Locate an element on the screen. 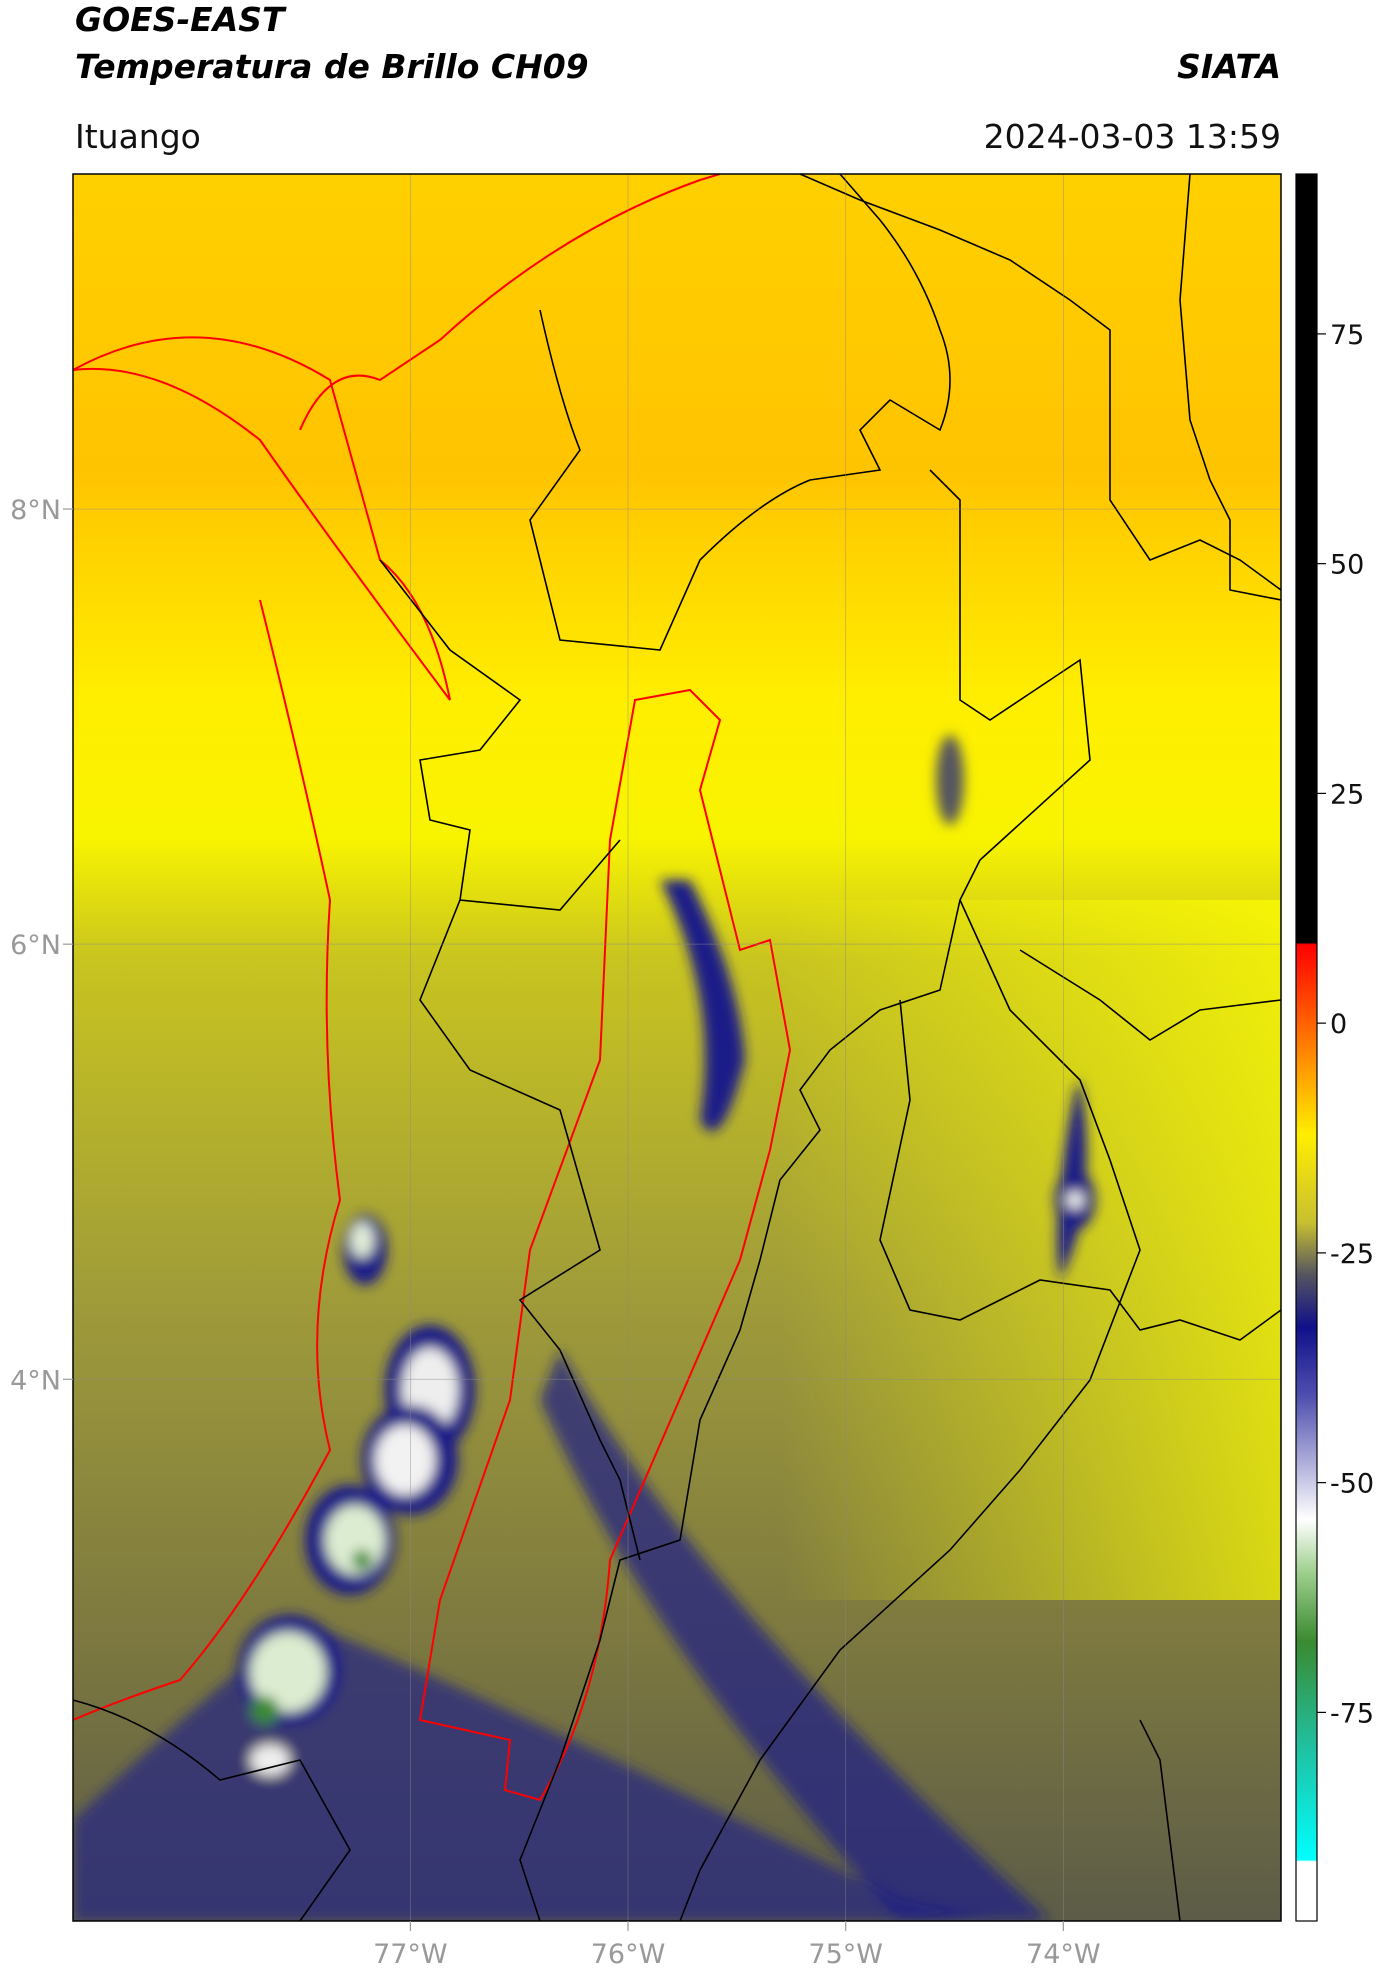  colorbar-tick-label: -25 is located at coordinates (1352, 1254).